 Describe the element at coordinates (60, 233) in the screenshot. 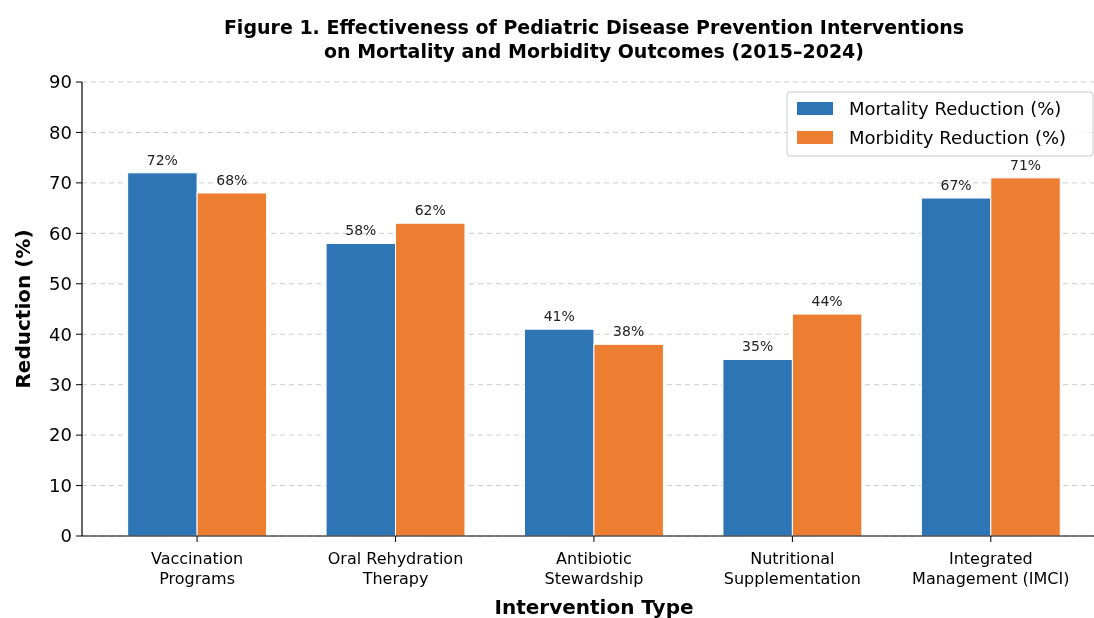

I see `y-tick-label: 60` at that location.